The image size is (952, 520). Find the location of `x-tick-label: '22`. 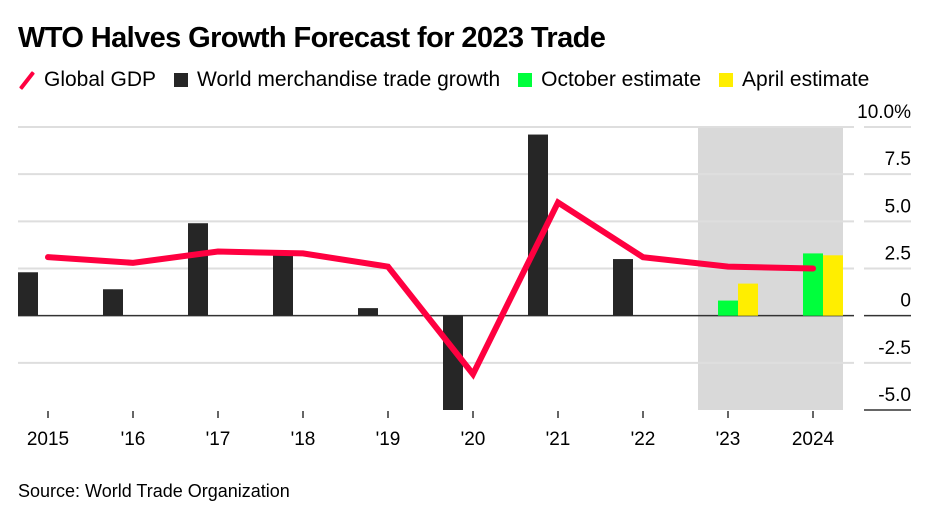

x-tick-label: '22 is located at coordinates (643, 439).